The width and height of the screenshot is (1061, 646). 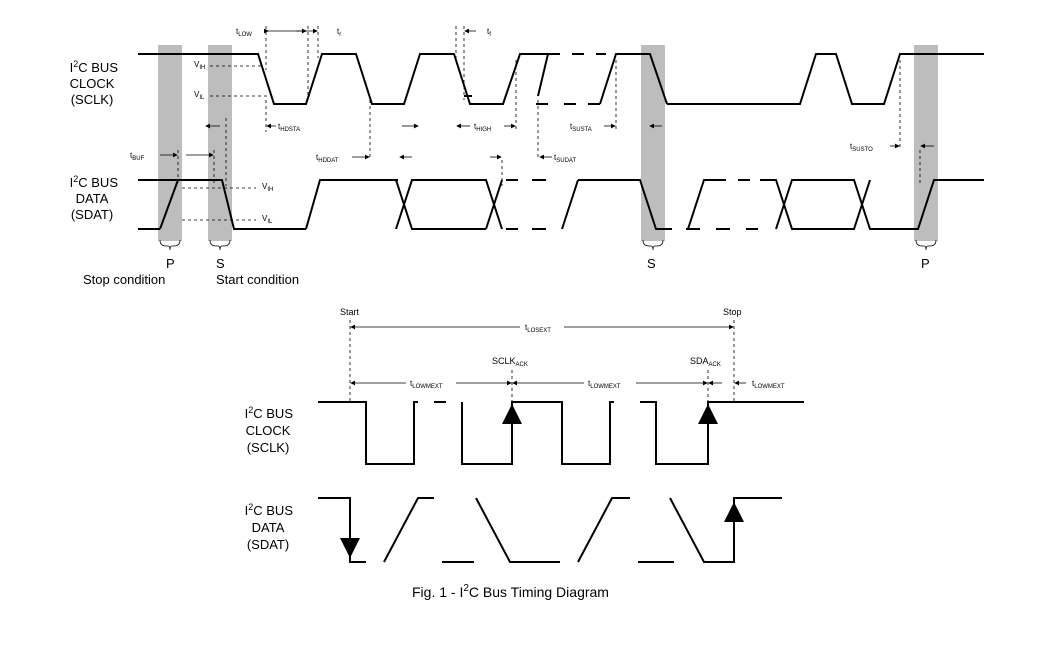 I want to click on brace-s1, so click(x=220, y=245).